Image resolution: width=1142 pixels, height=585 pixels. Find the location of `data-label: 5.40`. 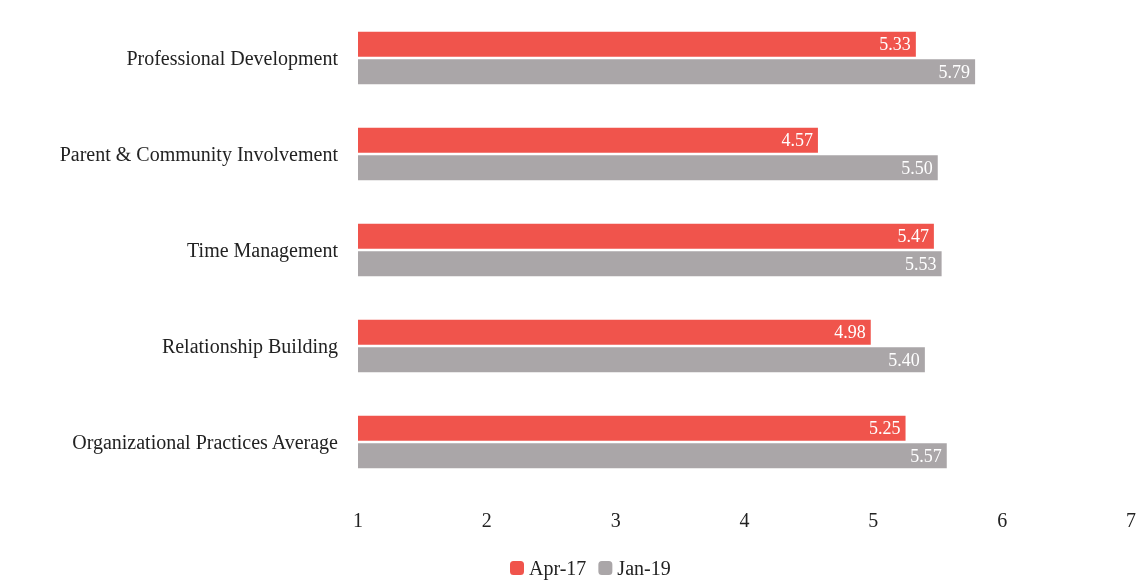

data-label: 5.40 is located at coordinates (904, 359).